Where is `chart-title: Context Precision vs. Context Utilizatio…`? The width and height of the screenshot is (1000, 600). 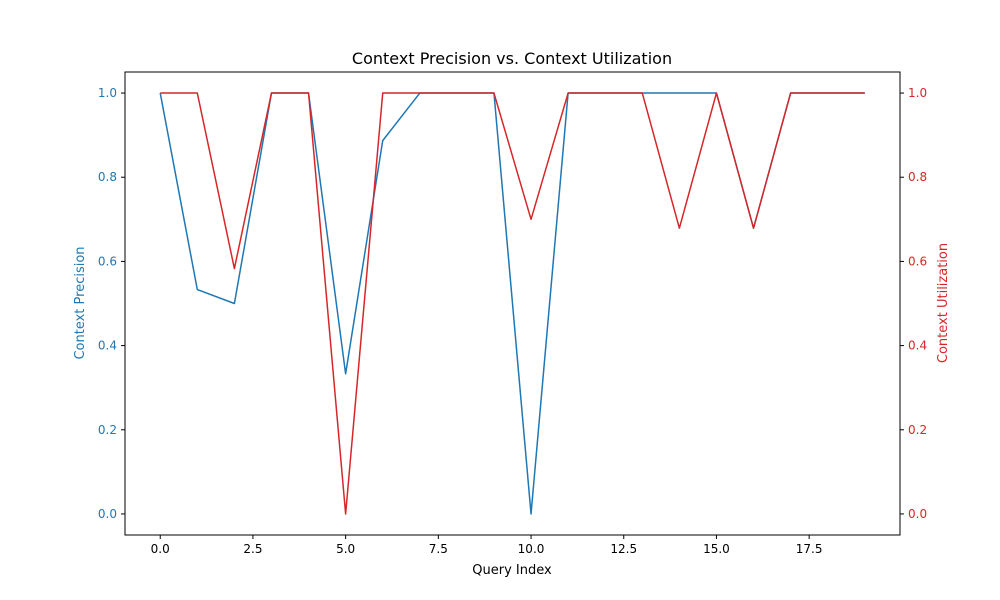
chart-title: Context Precision vs. Context Utilizatio… is located at coordinates (512, 58).